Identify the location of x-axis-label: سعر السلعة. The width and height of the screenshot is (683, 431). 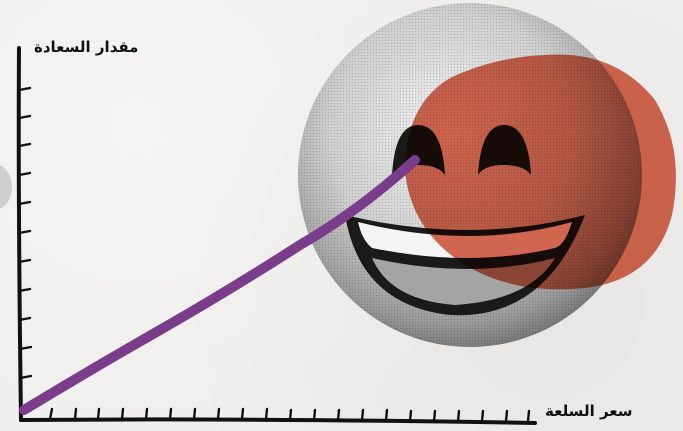
(589, 411).